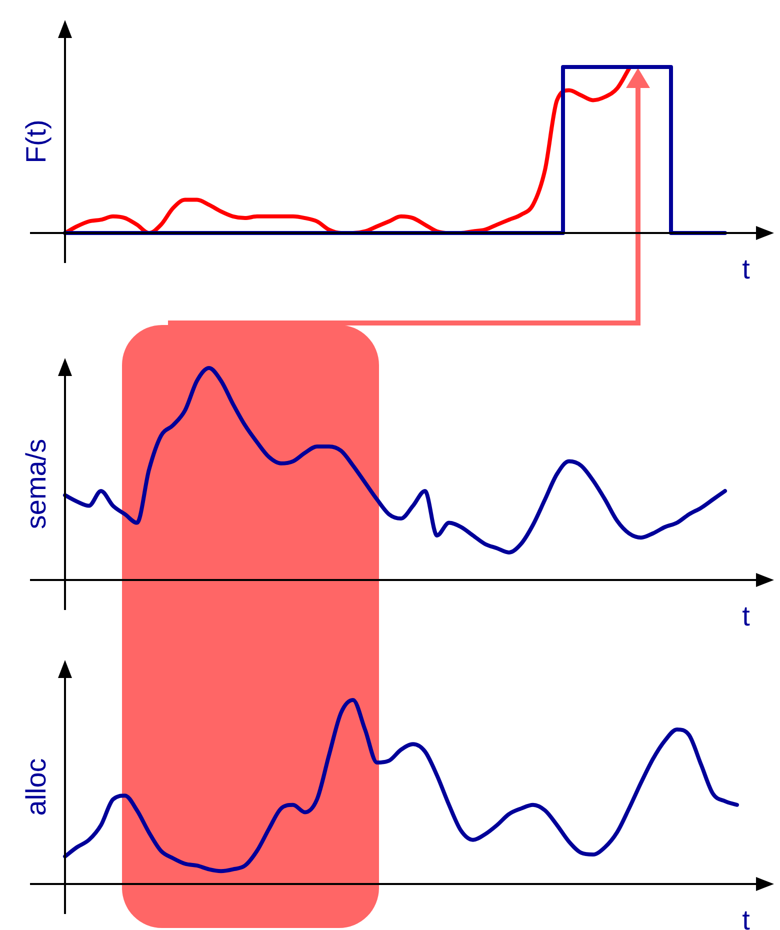 The height and width of the screenshot is (930, 780). Describe the element at coordinates (36, 142) in the screenshot. I see `y-axis-title: F(t)` at that location.